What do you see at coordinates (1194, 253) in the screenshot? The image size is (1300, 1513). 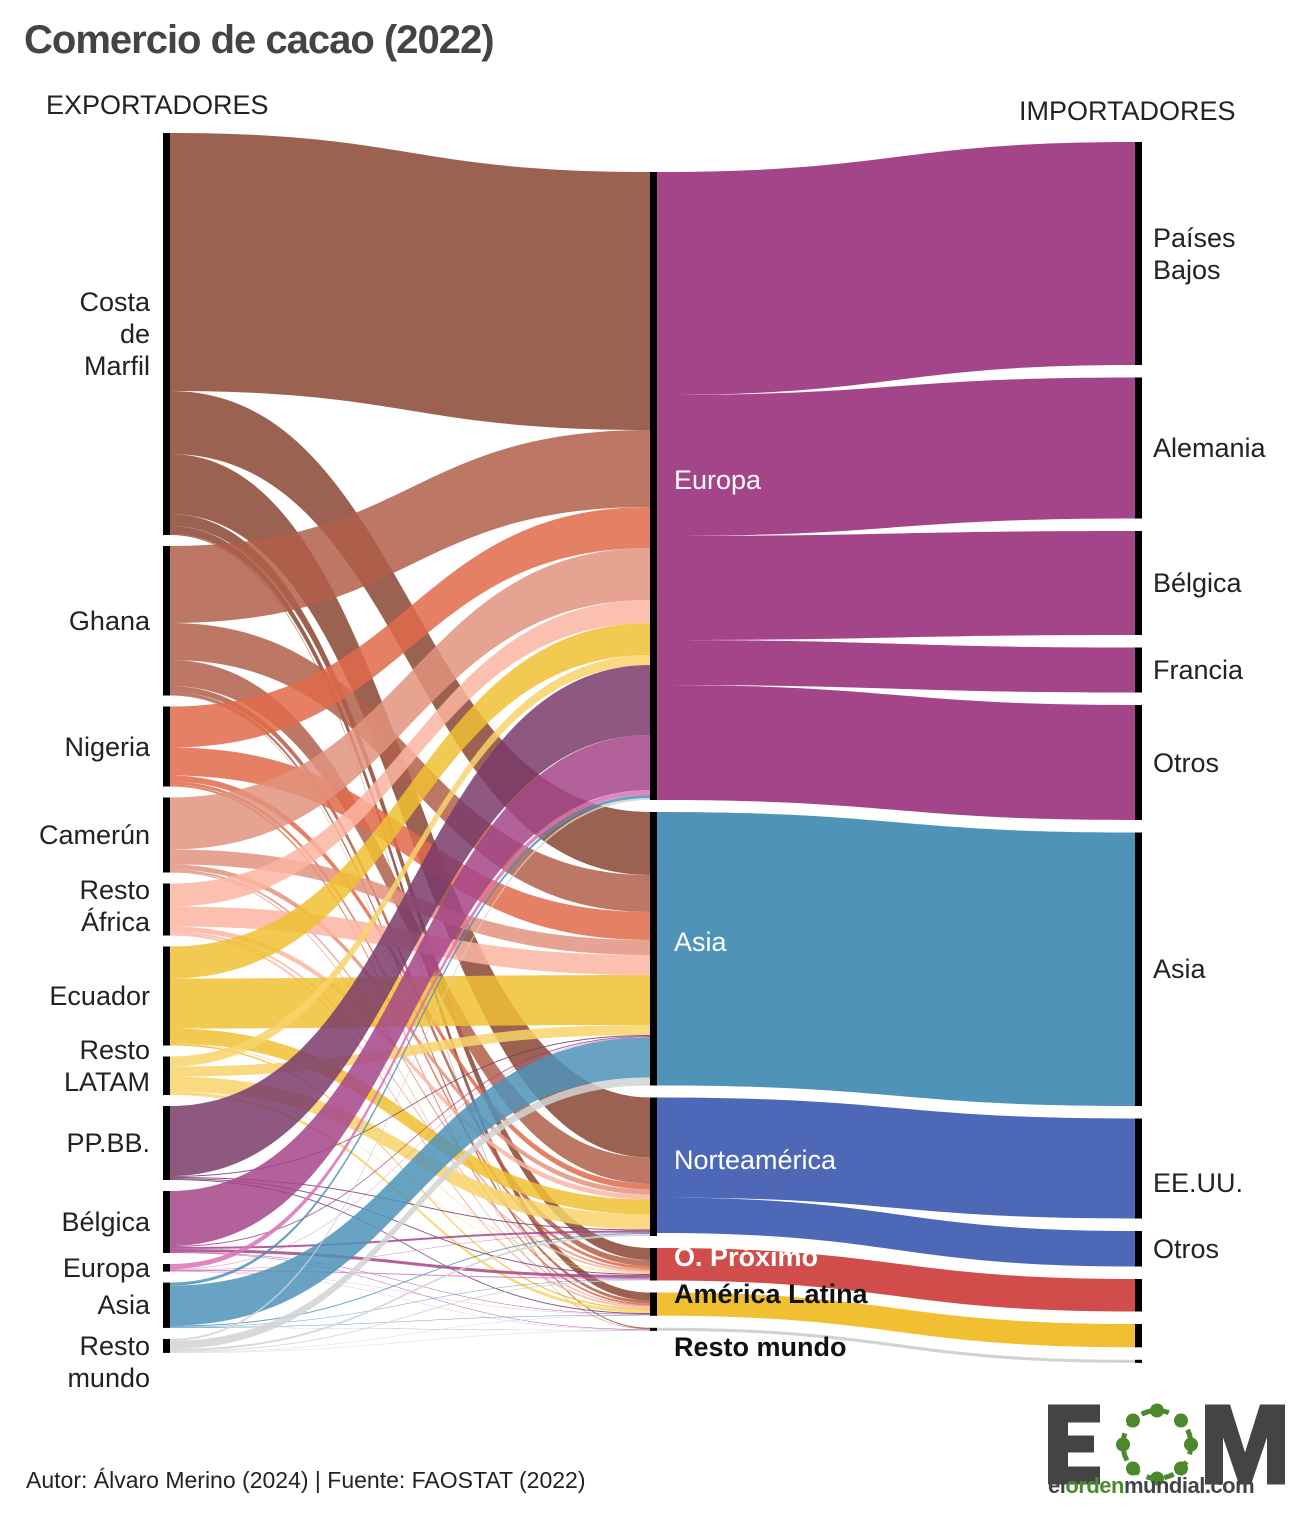 I see `node-label-pb: Países Bajos` at bounding box center [1194, 253].